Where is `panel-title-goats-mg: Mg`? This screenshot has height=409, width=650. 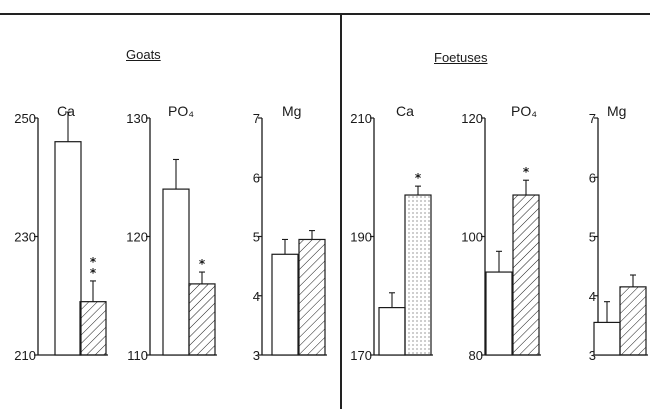 panel-title-goats-mg: Mg is located at coordinates (292, 111).